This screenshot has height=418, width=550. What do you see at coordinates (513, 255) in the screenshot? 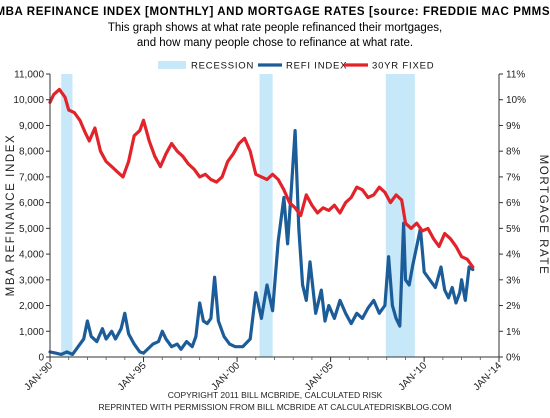
I see `right-tick-label: 4%` at bounding box center [513, 255].